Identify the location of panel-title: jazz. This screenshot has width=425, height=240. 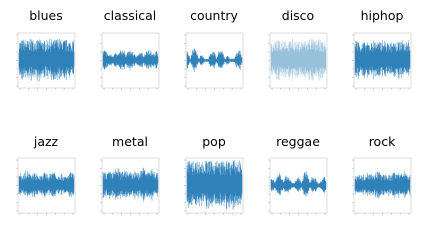
(46, 141).